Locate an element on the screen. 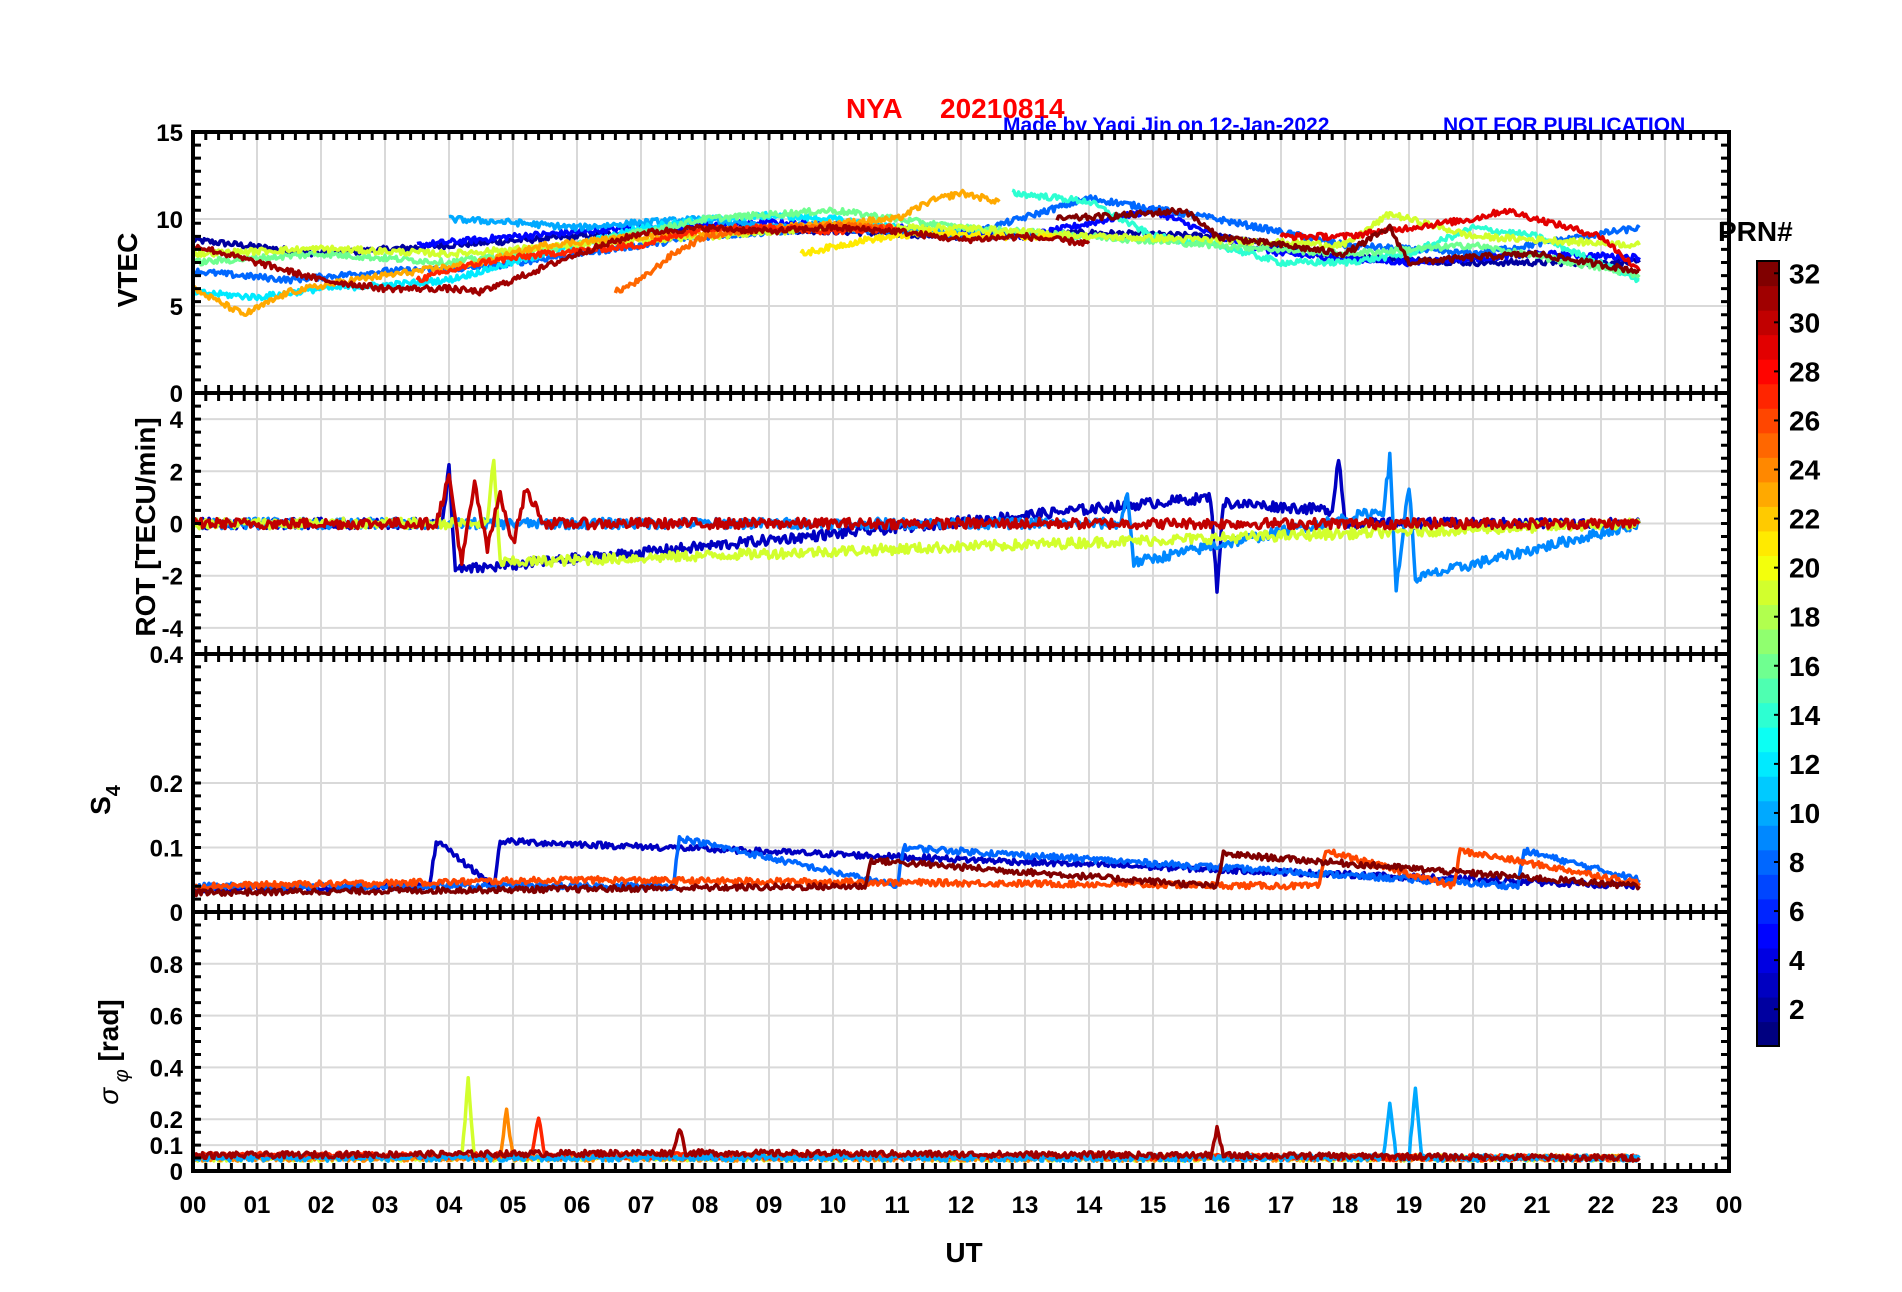 The image size is (1902, 1292). y-tick-label: 10 is located at coordinates (169, 220).